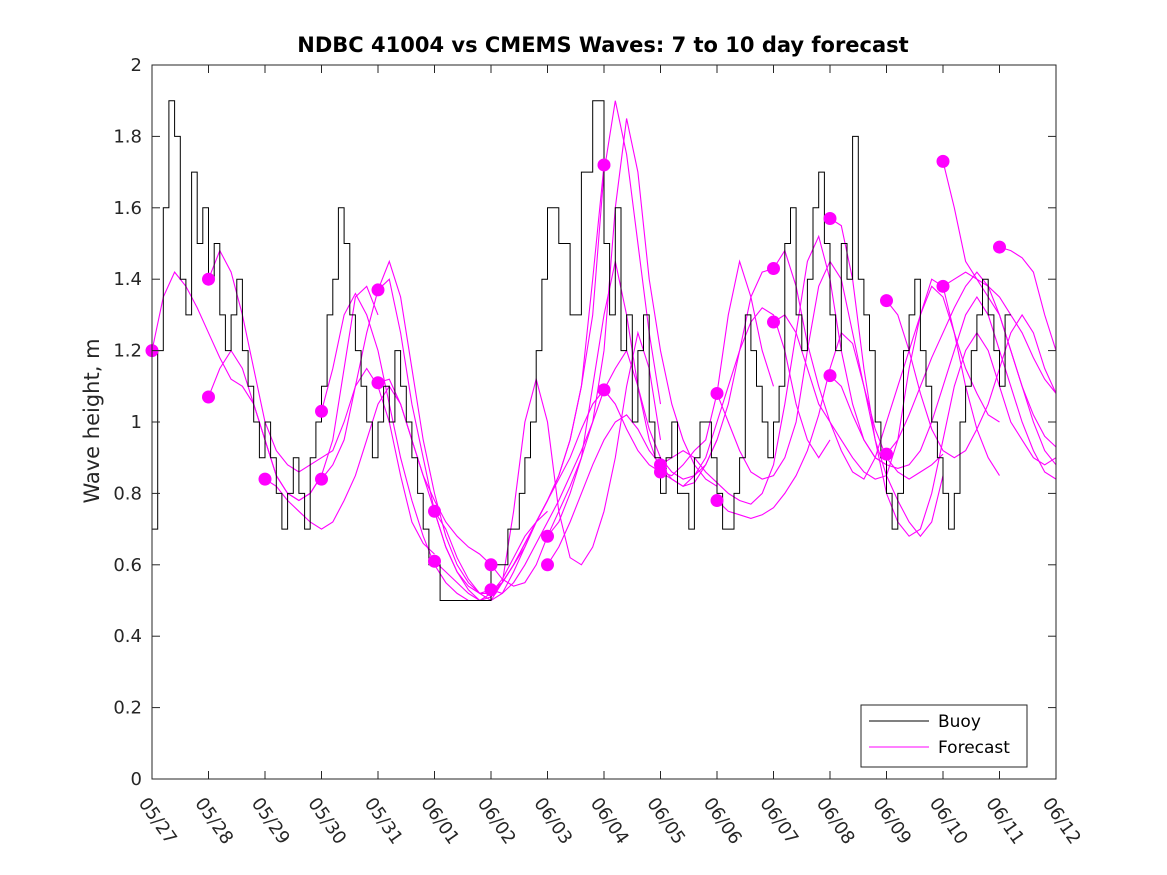 Image resolution: width=1167 pixels, height=875 pixels. What do you see at coordinates (127, 708) in the screenshot?
I see `y-tick-label: 0.2` at bounding box center [127, 708].